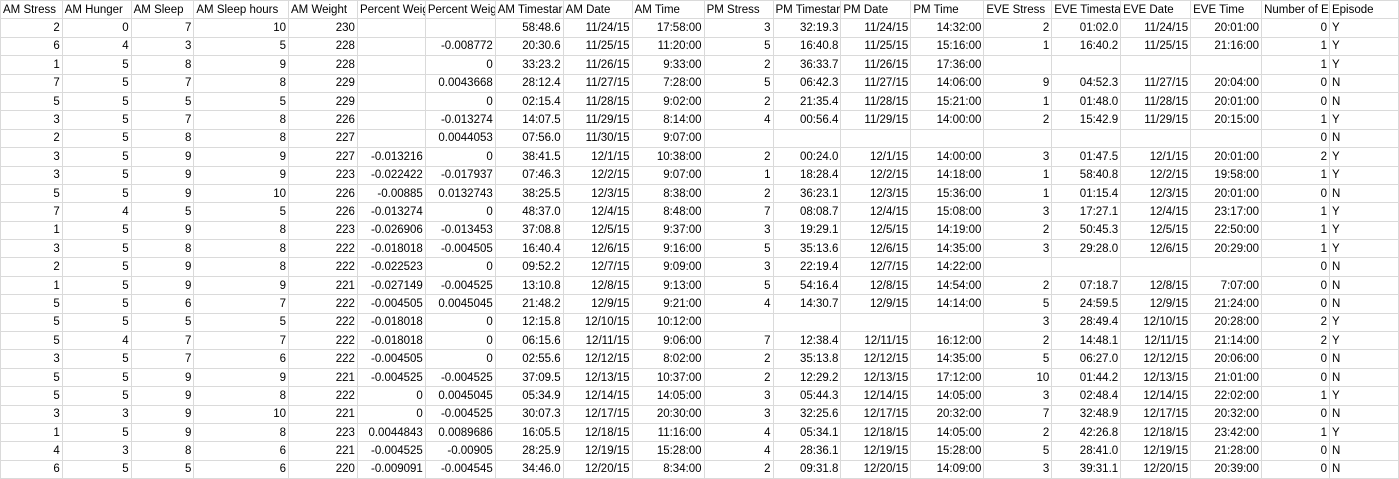 The image size is (1399, 479). Describe the element at coordinates (1226, 396) in the screenshot. I see `table-cell: 22:02:00` at that location.